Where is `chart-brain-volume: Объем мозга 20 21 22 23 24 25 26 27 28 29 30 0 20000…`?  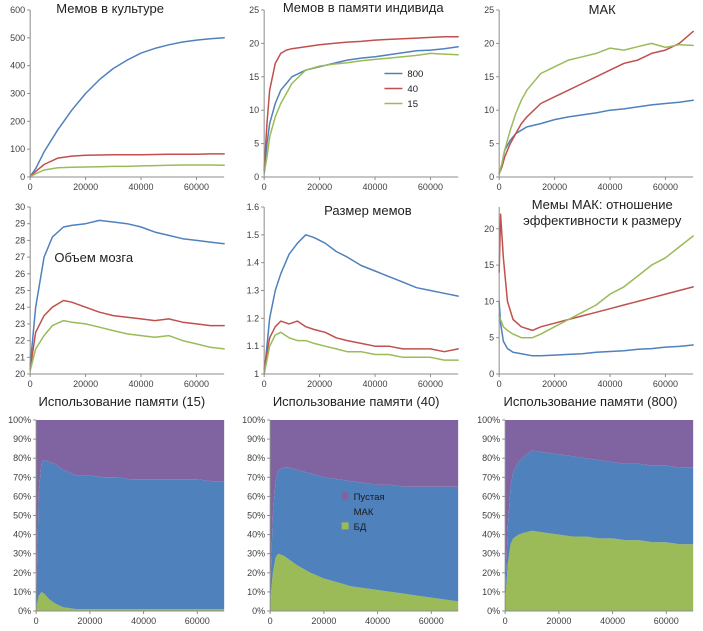 chart-brain-volume: Объем мозга 20 21 22 23 24 25 26 27 28 29 30 0 20000… is located at coordinates (117, 295).